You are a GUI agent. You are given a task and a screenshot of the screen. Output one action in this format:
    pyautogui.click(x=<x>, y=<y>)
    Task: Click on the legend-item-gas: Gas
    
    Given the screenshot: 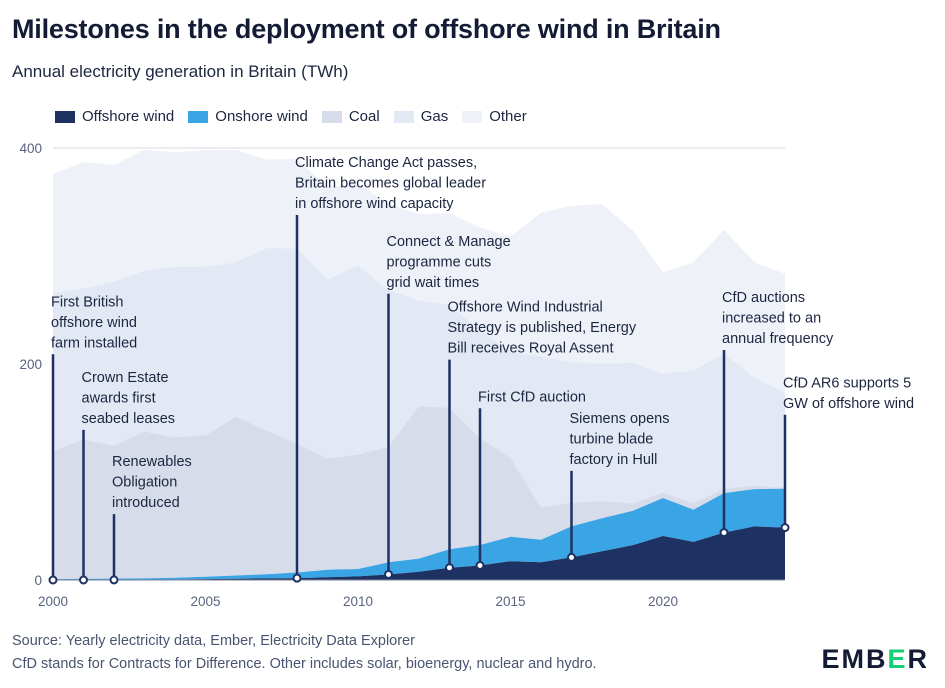 What is the action you would take?
    pyautogui.click(x=421, y=116)
    